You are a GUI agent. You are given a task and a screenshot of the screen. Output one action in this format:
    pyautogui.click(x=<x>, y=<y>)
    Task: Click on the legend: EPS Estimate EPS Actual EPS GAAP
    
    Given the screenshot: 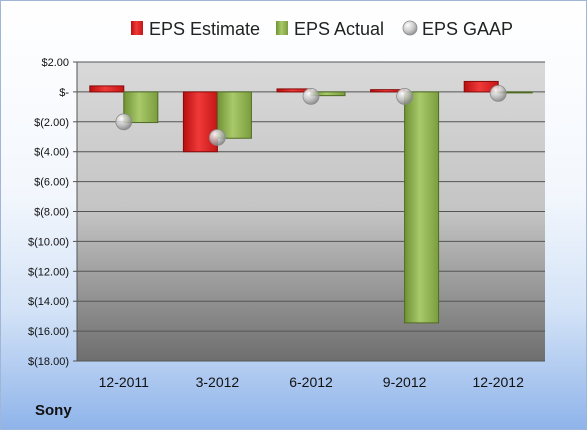 What is the action you would take?
    pyautogui.click(x=322, y=29)
    